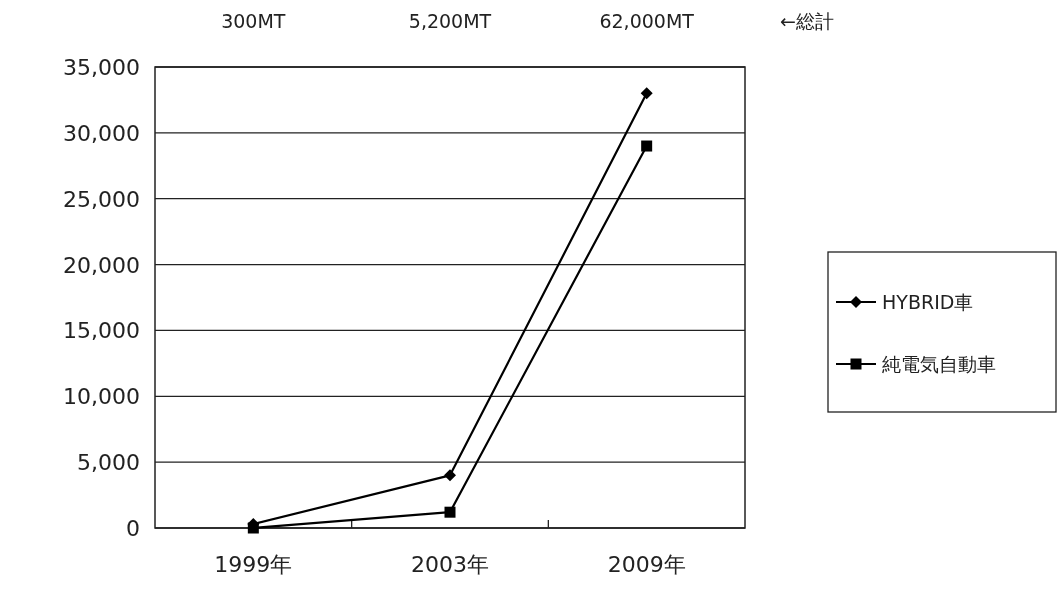 Image resolution: width=1060 pixels, height=589 pixels. I want to click on y-tick-label: 30,000, so click(101, 133).